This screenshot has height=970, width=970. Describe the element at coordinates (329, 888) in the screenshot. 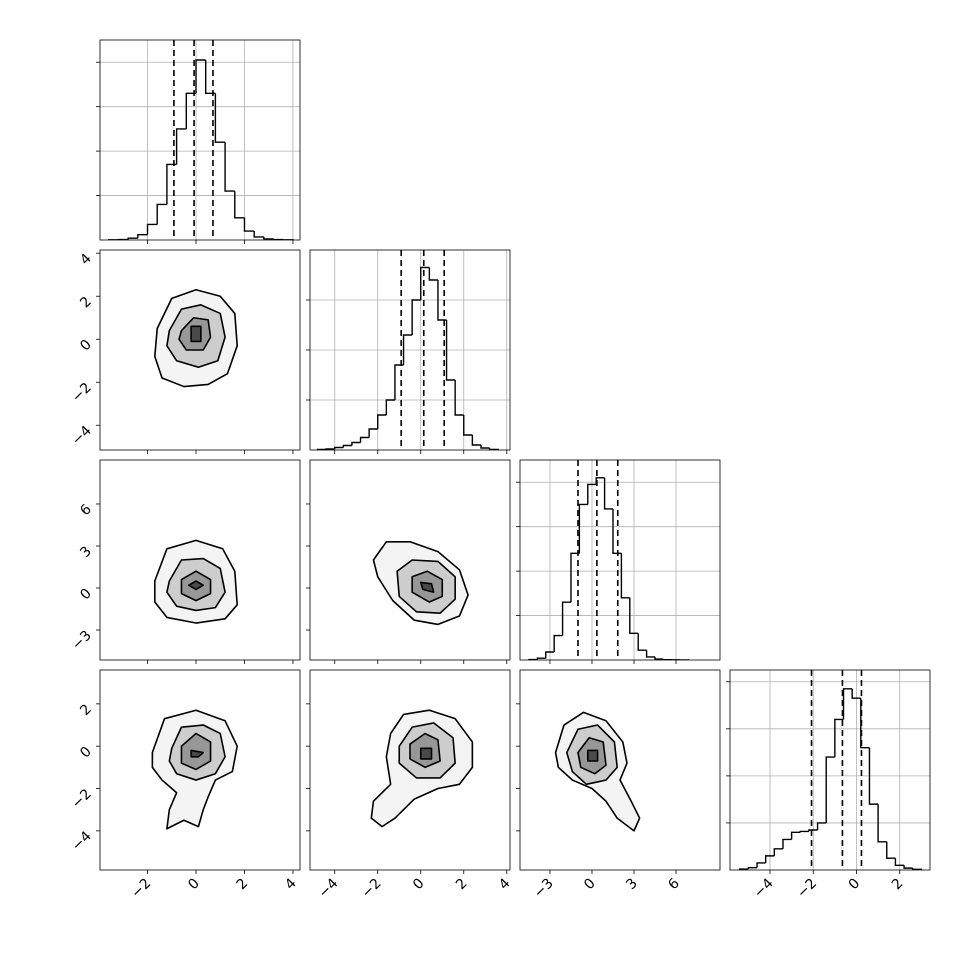

I see `x-tick-label: −4` at that location.